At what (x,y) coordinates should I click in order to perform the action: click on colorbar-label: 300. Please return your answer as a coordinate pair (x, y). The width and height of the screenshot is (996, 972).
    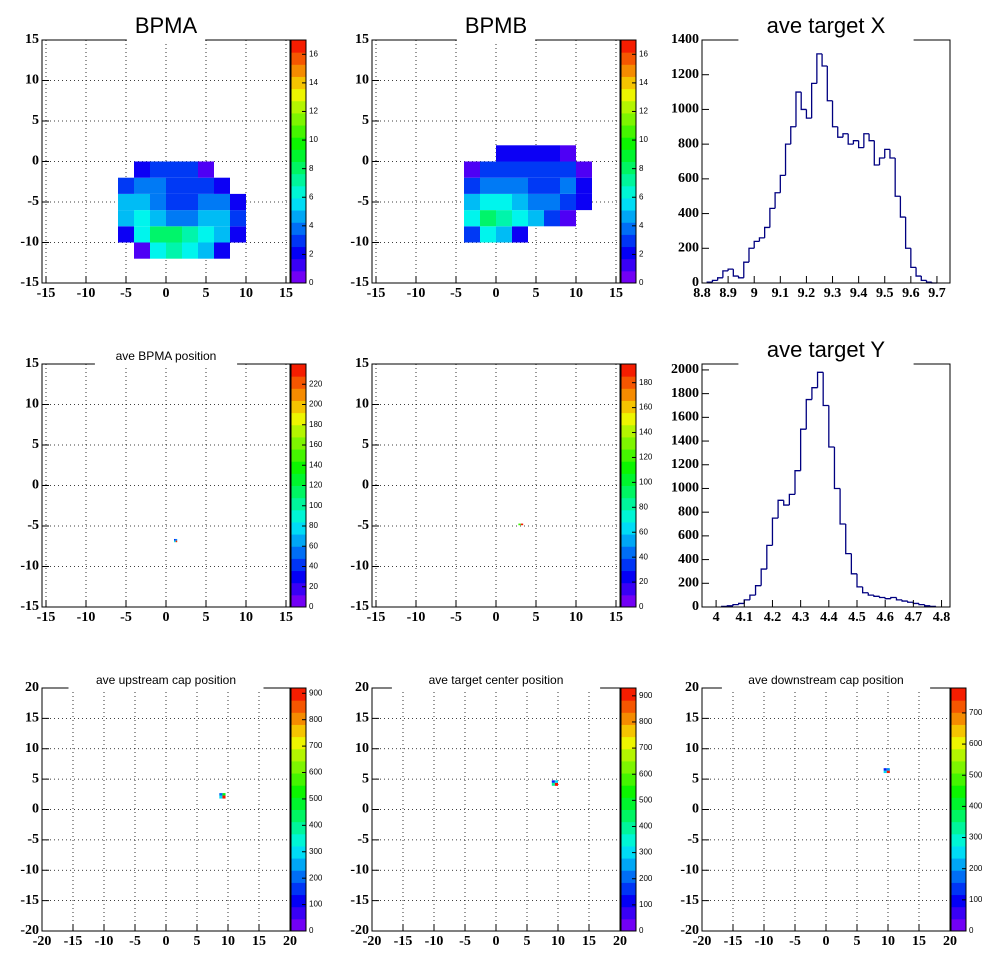
    Looking at the image, I should click on (646, 852).